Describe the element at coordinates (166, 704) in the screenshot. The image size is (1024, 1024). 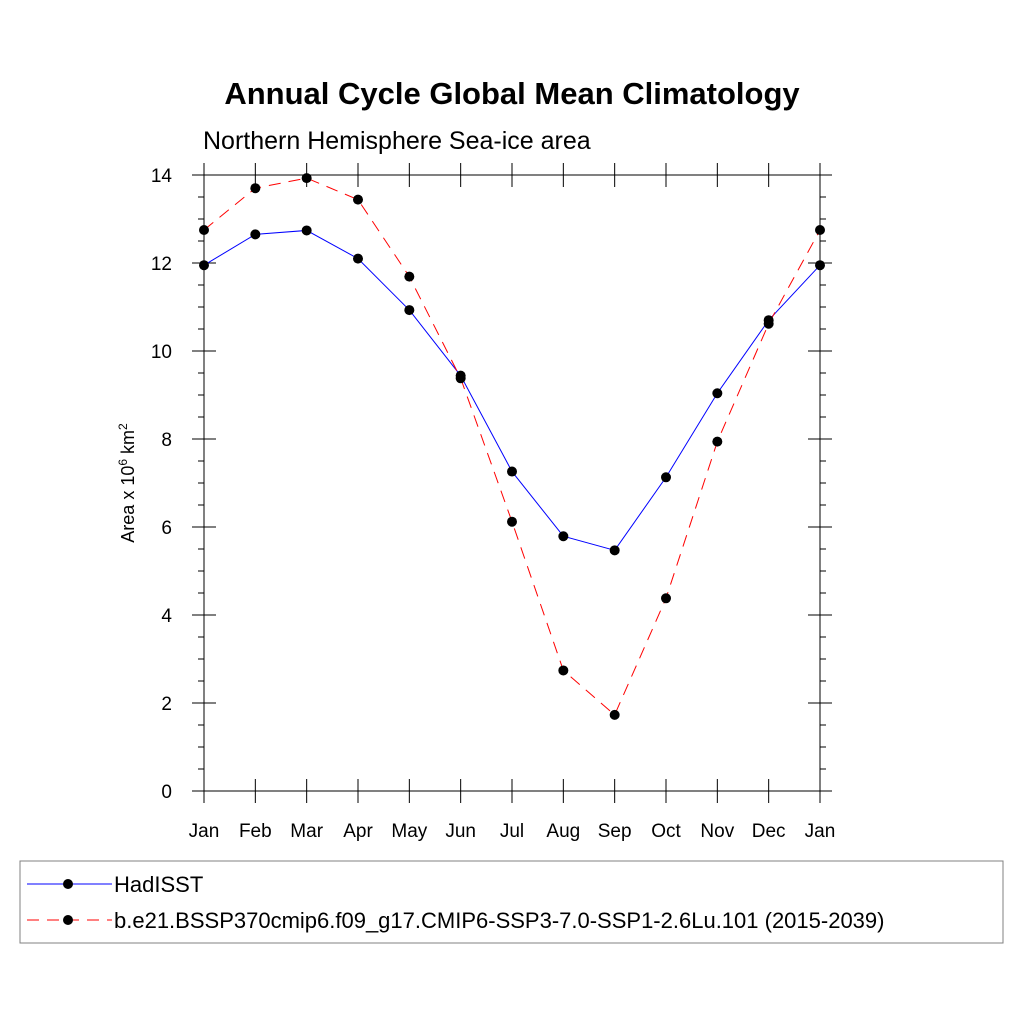
I see `y-tick-label: 2` at that location.